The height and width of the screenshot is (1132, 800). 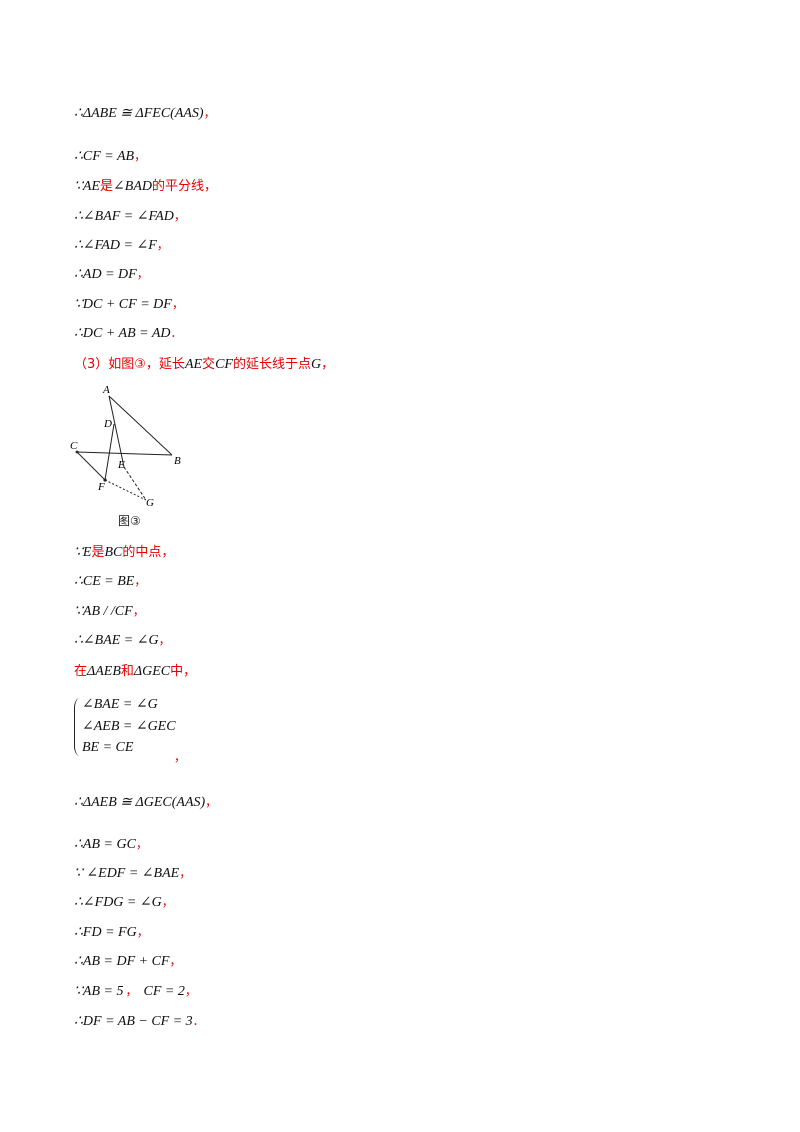 I want to click on segment-ab, so click(x=140, y=425).